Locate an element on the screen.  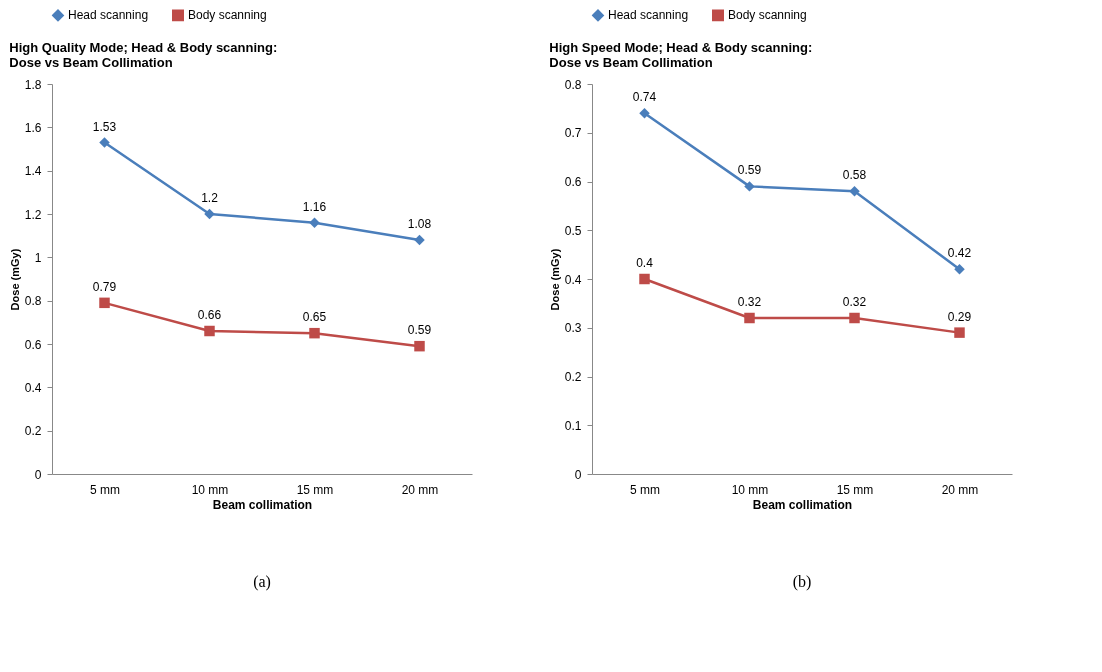
y-tick-label: 1.2 is located at coordinates (33, 214).